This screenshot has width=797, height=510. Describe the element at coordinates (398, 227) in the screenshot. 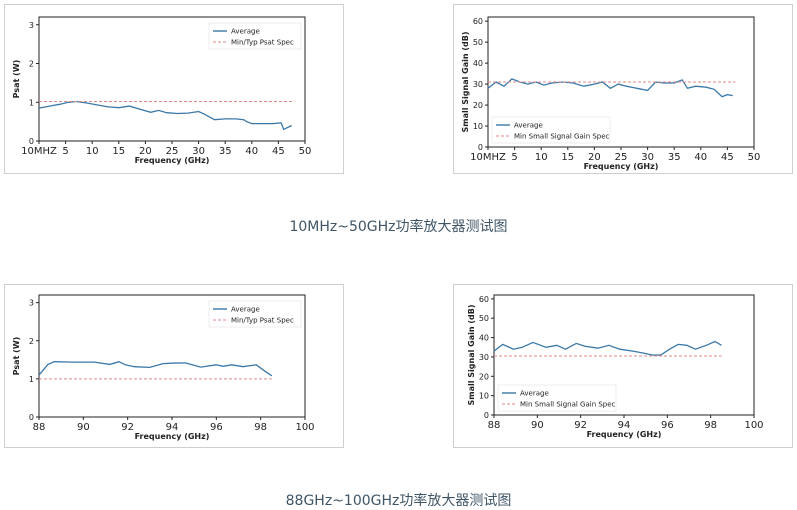

I see `caption-top: 10MHz~50GHz功率放大器测试图` at that location.